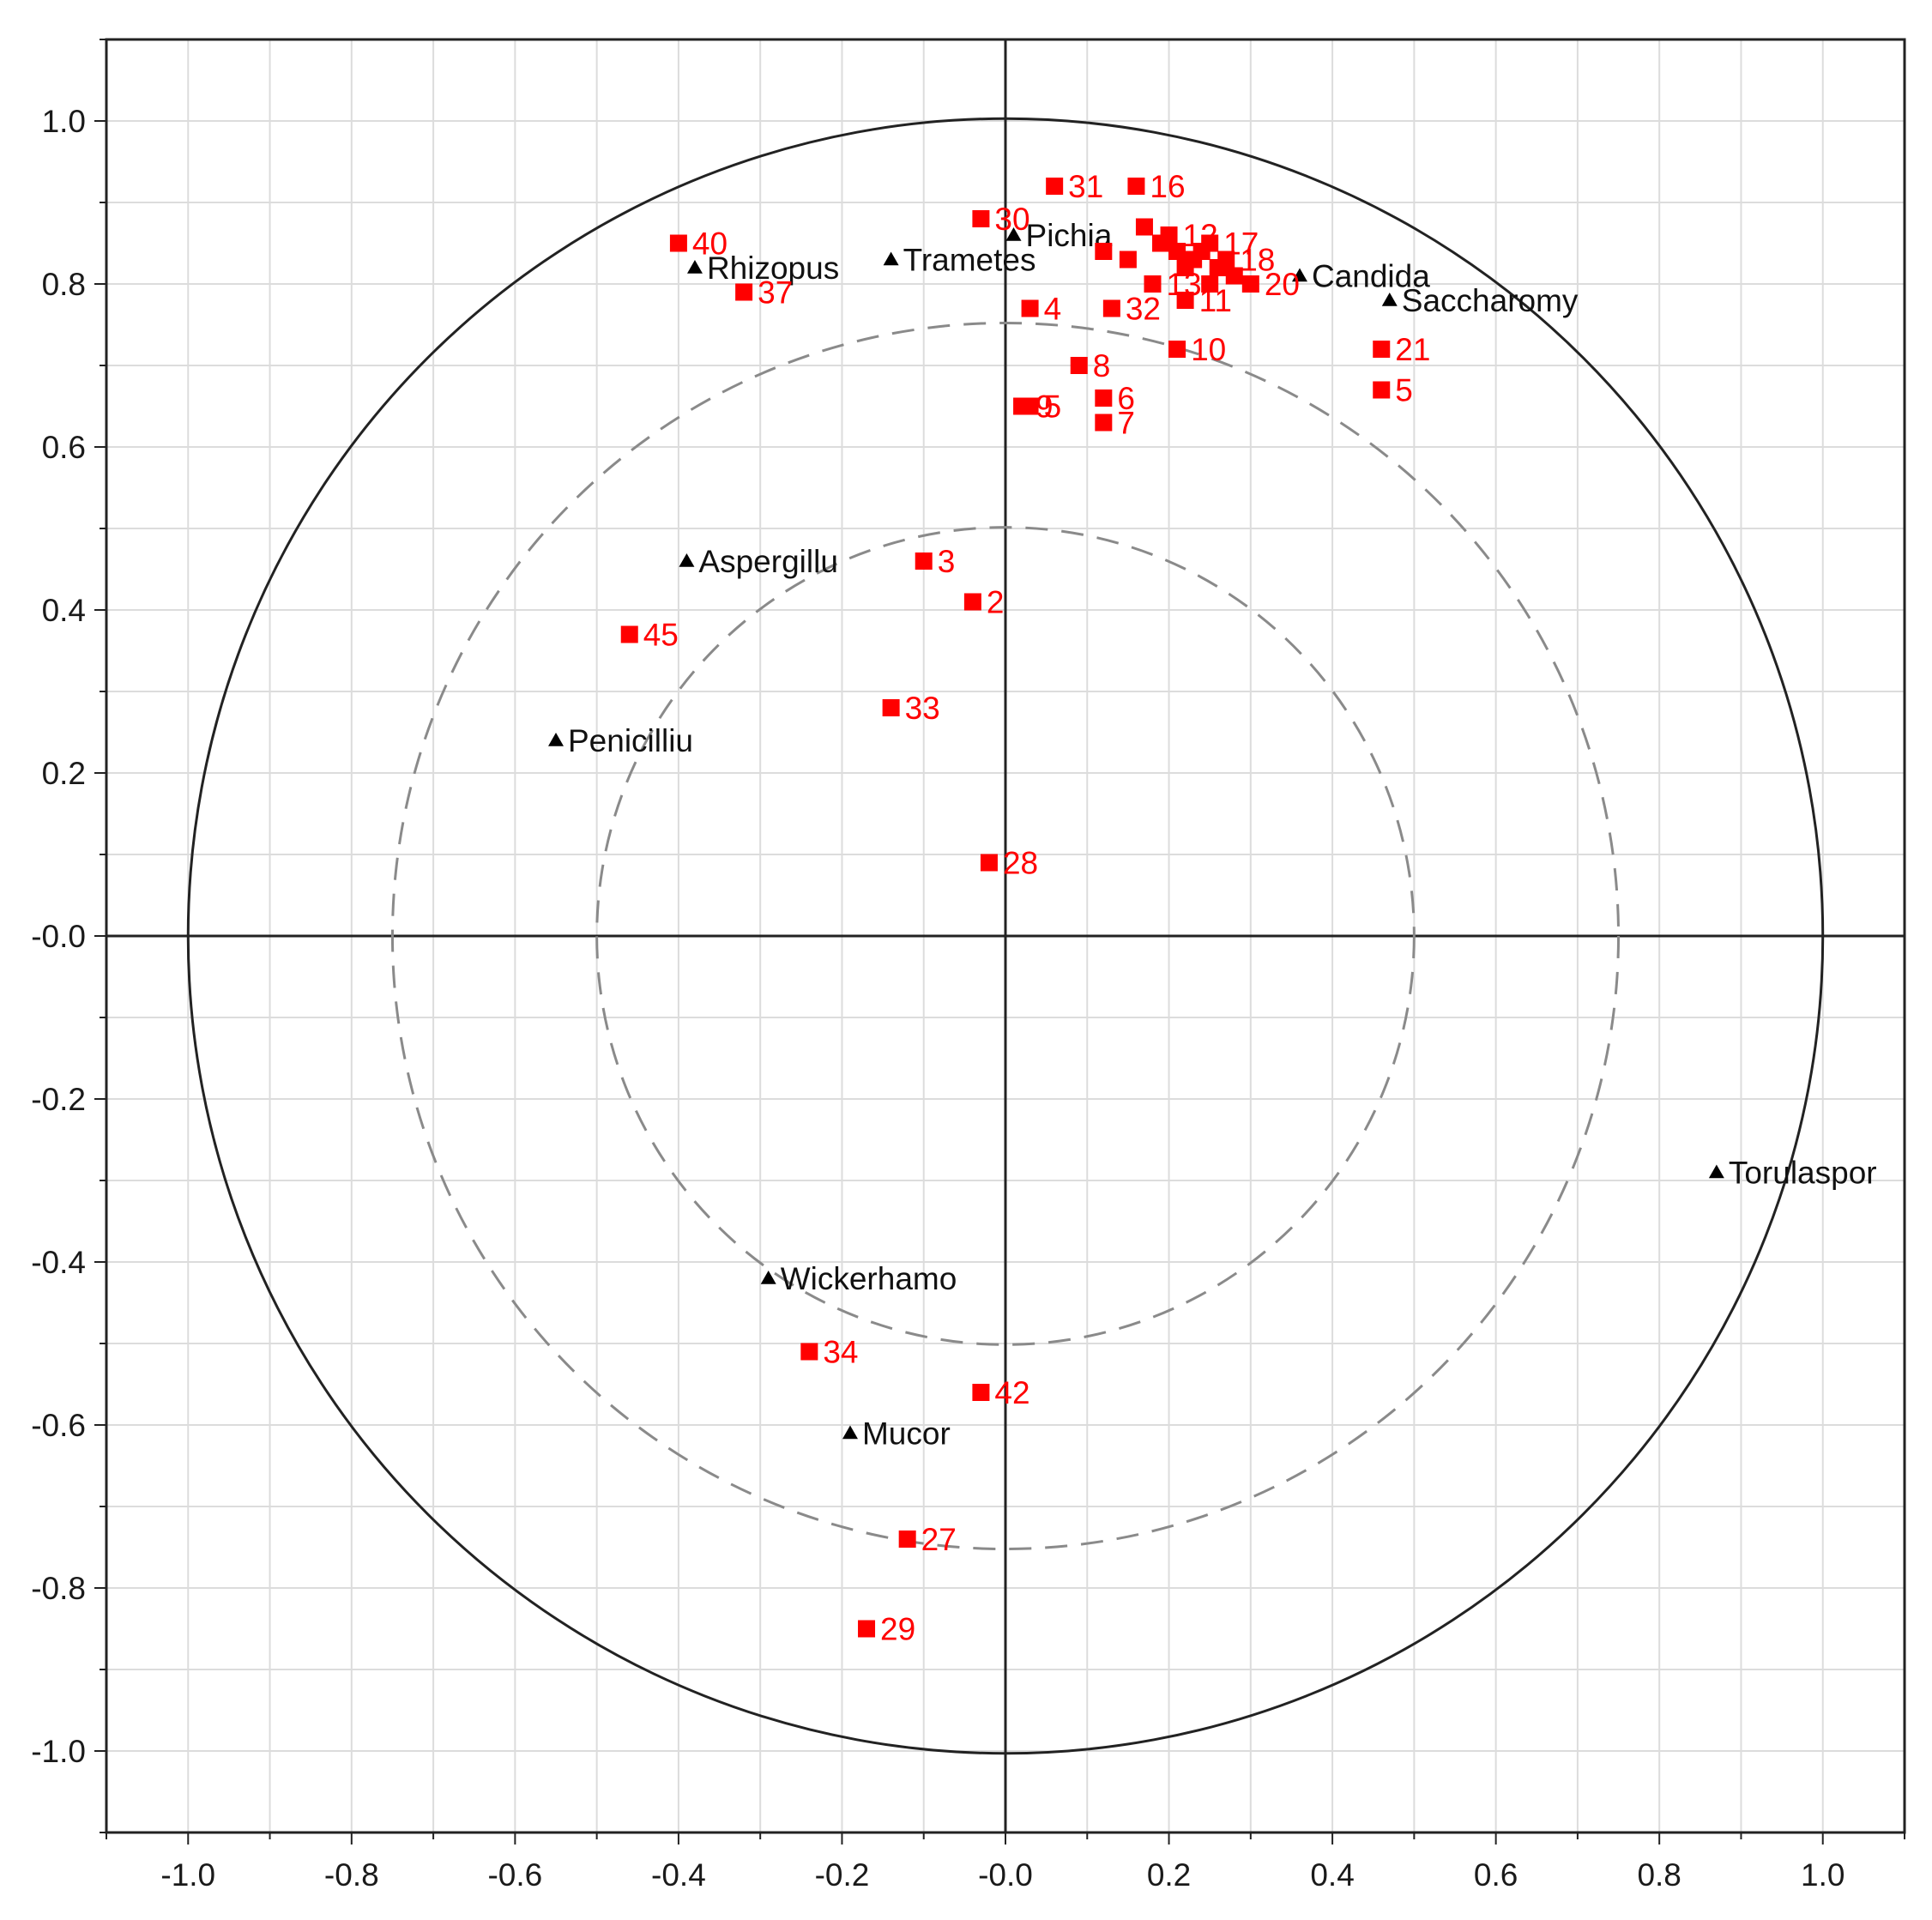  Describe the element at coordinates (351, 1875) in the screenshot. I see `x-tick-label: -0.8` at that location.